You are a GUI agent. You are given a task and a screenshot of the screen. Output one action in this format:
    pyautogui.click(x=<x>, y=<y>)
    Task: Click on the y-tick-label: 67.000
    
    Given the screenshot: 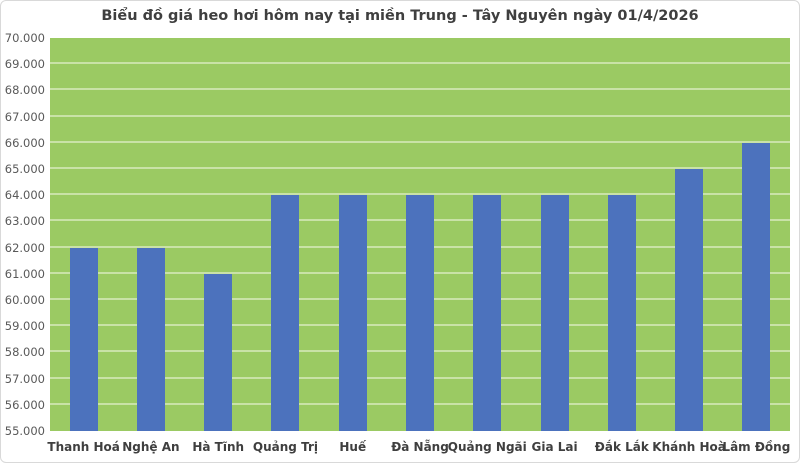 What is the action you would take?
    pyautogui.click(x=24, y=116)
    